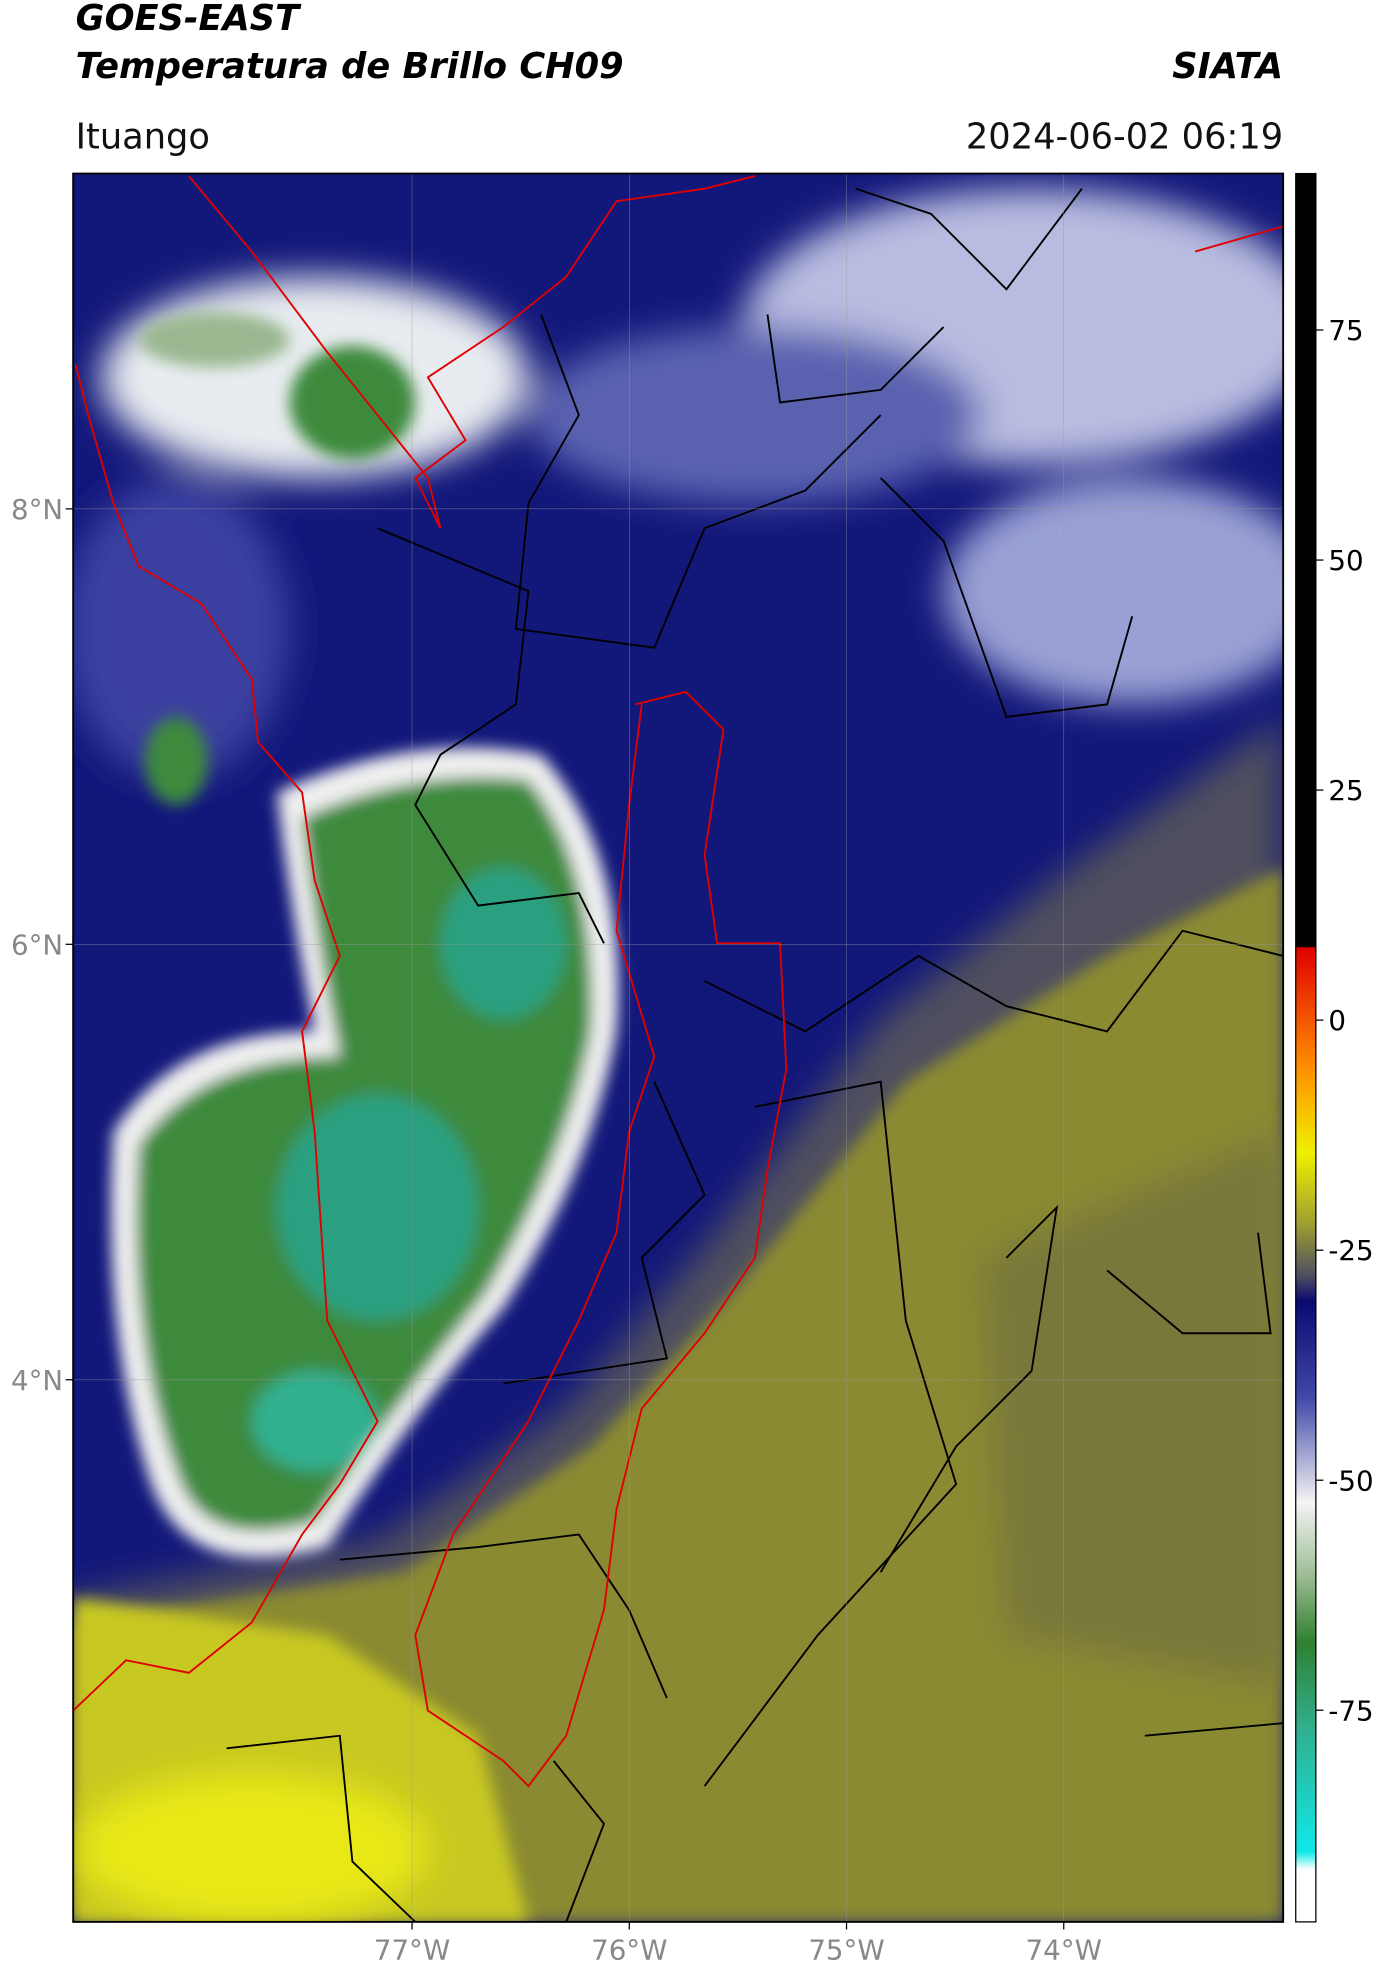 This screenshot has height=1981, width=1384. Describe the element at coordinates (1337, 1020) in the screenshot. I see `colorbar-tick-label: 0` at that location.